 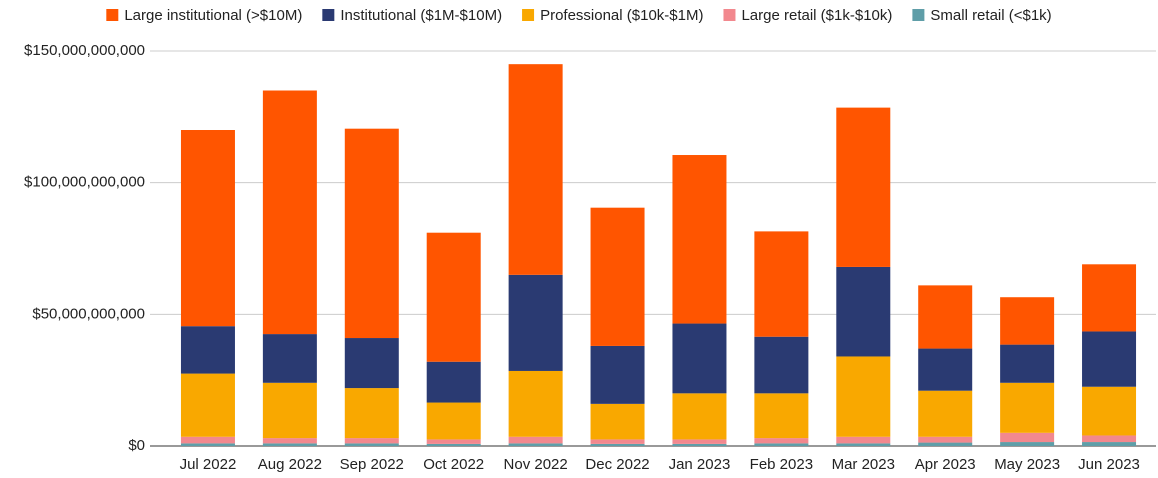 What do you see at coordinates (84, 182) in the screenshot?
I see `y-tick-label: $100,000,000,000` at bounding box center [84, 182].